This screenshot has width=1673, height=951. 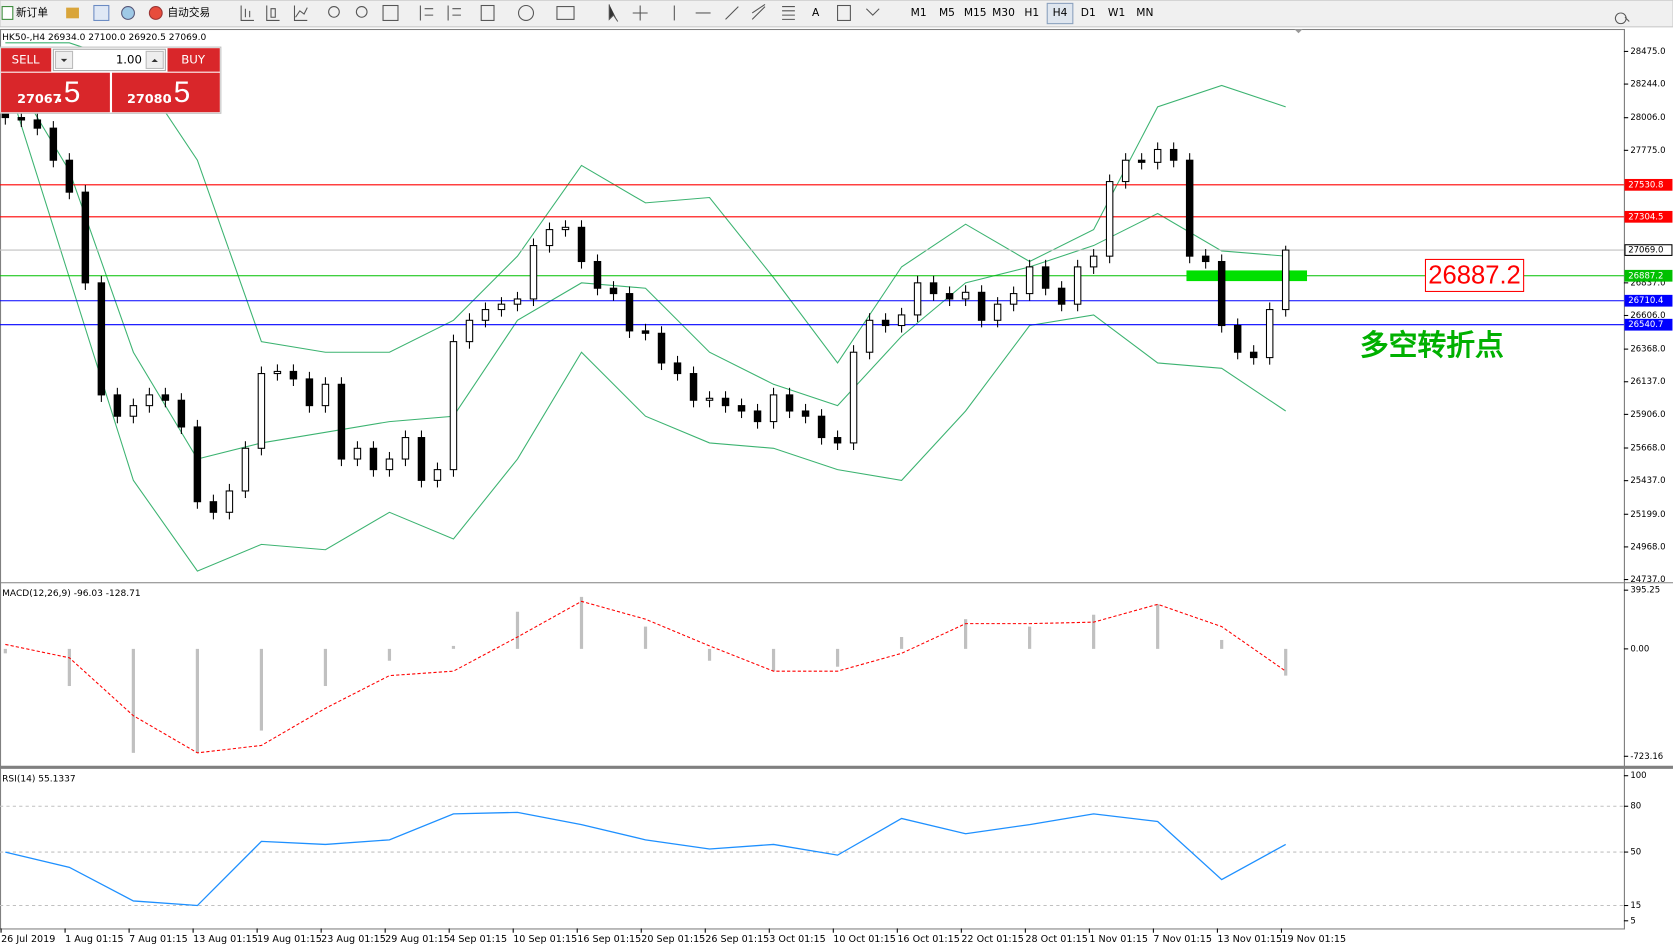 What do you see at coordinates (919, 12) in the screenshot?
I see `timeframe-button: M1` at bounding box center [919, 12].